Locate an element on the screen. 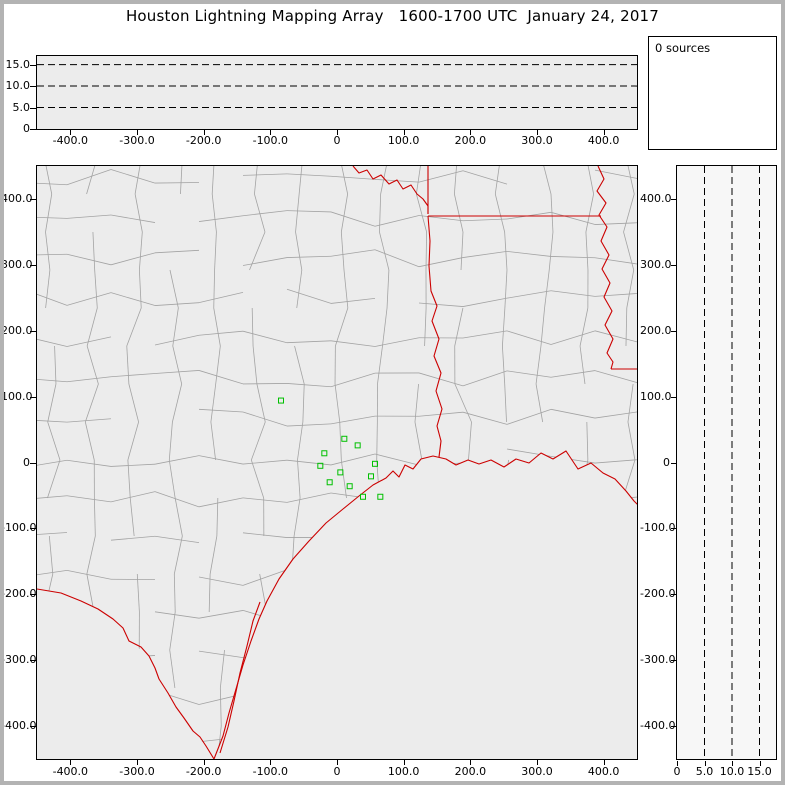 The image size is (785, 785). altitude-ew-panel is located at coordinates (337, 92).